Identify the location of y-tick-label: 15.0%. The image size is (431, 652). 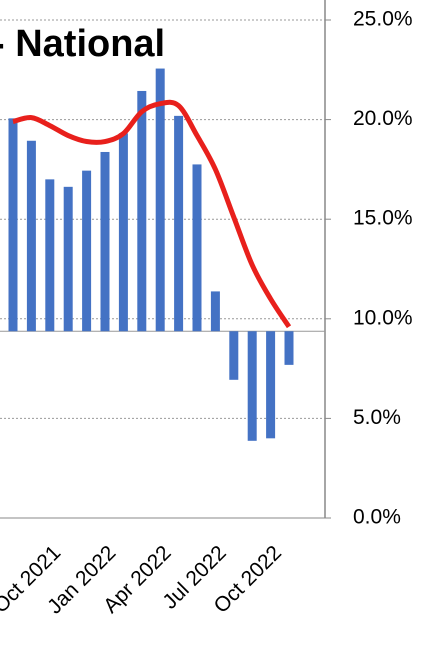
(383, 218).